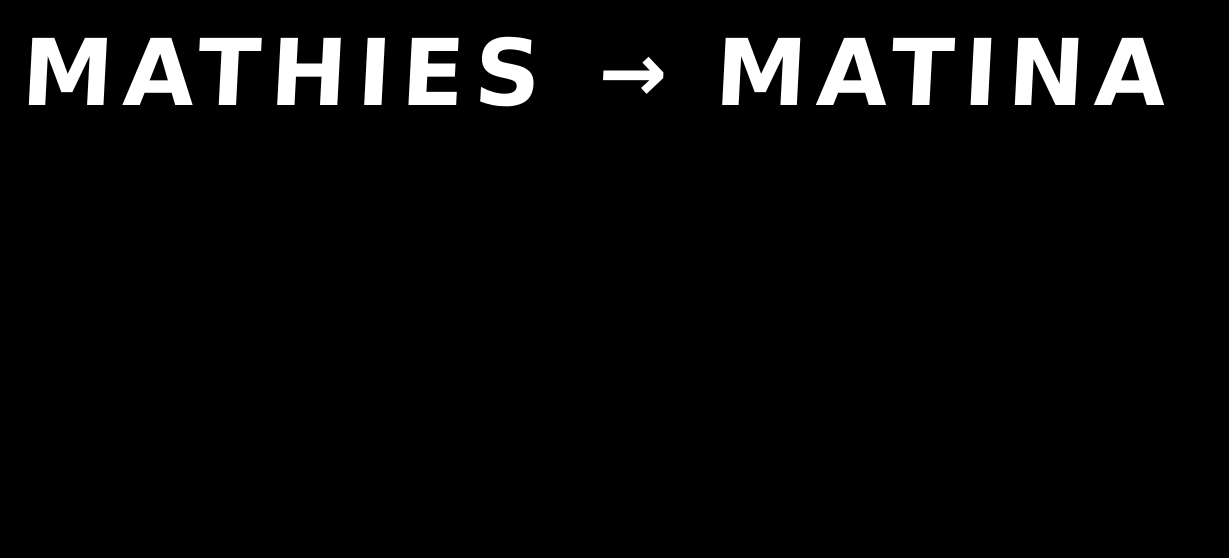 This screenshot has width=1229, height=558. Describe the element at coordinates (286, 73) in the screenshot. I see `source-word: MATHIES` at that location.